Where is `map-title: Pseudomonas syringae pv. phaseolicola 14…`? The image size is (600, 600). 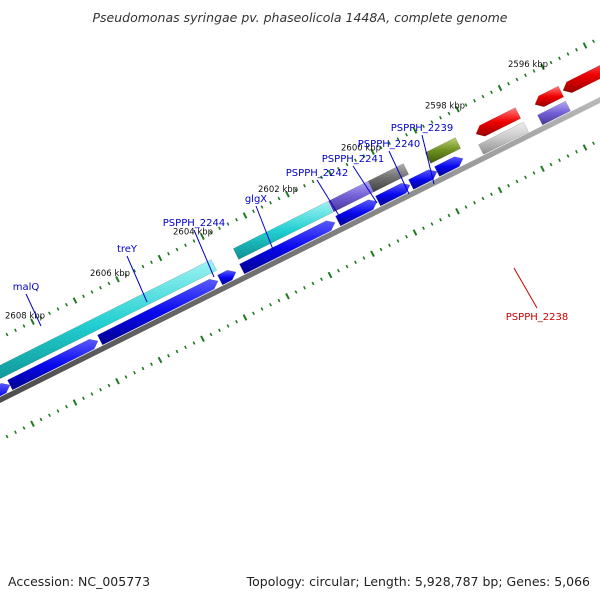
map-title: Pseudomonas syringae pv. phaseolicola 14… is located at coordinates (299, 17).